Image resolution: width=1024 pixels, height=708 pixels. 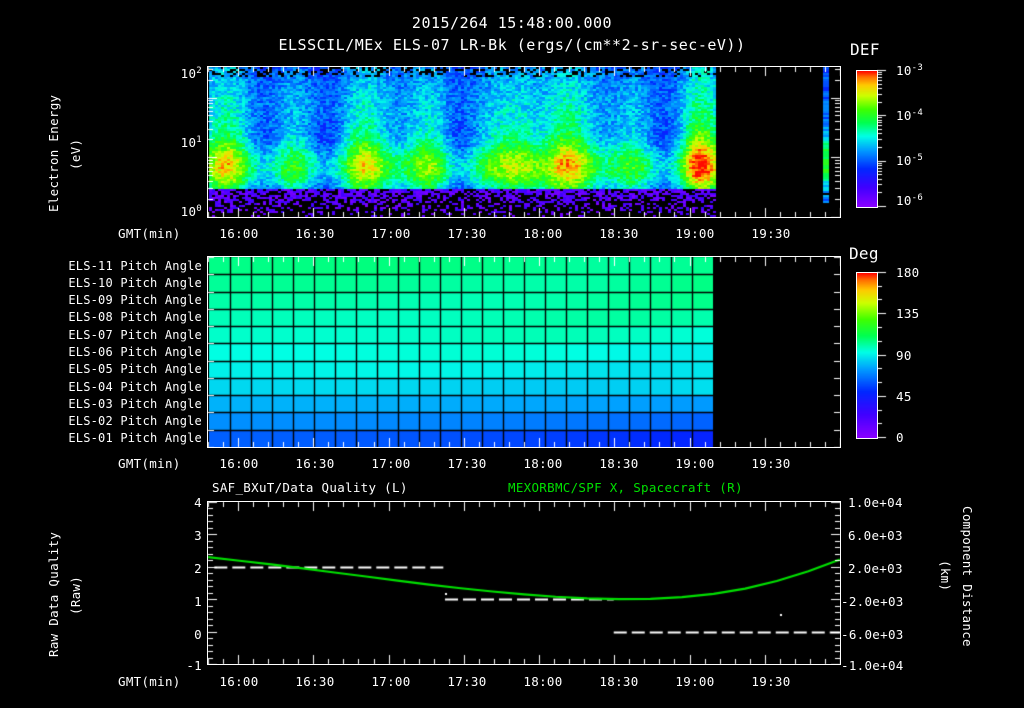 I want to click on def-colorbar-tick-1e-5: 10-5, so click(x=910, y=161).